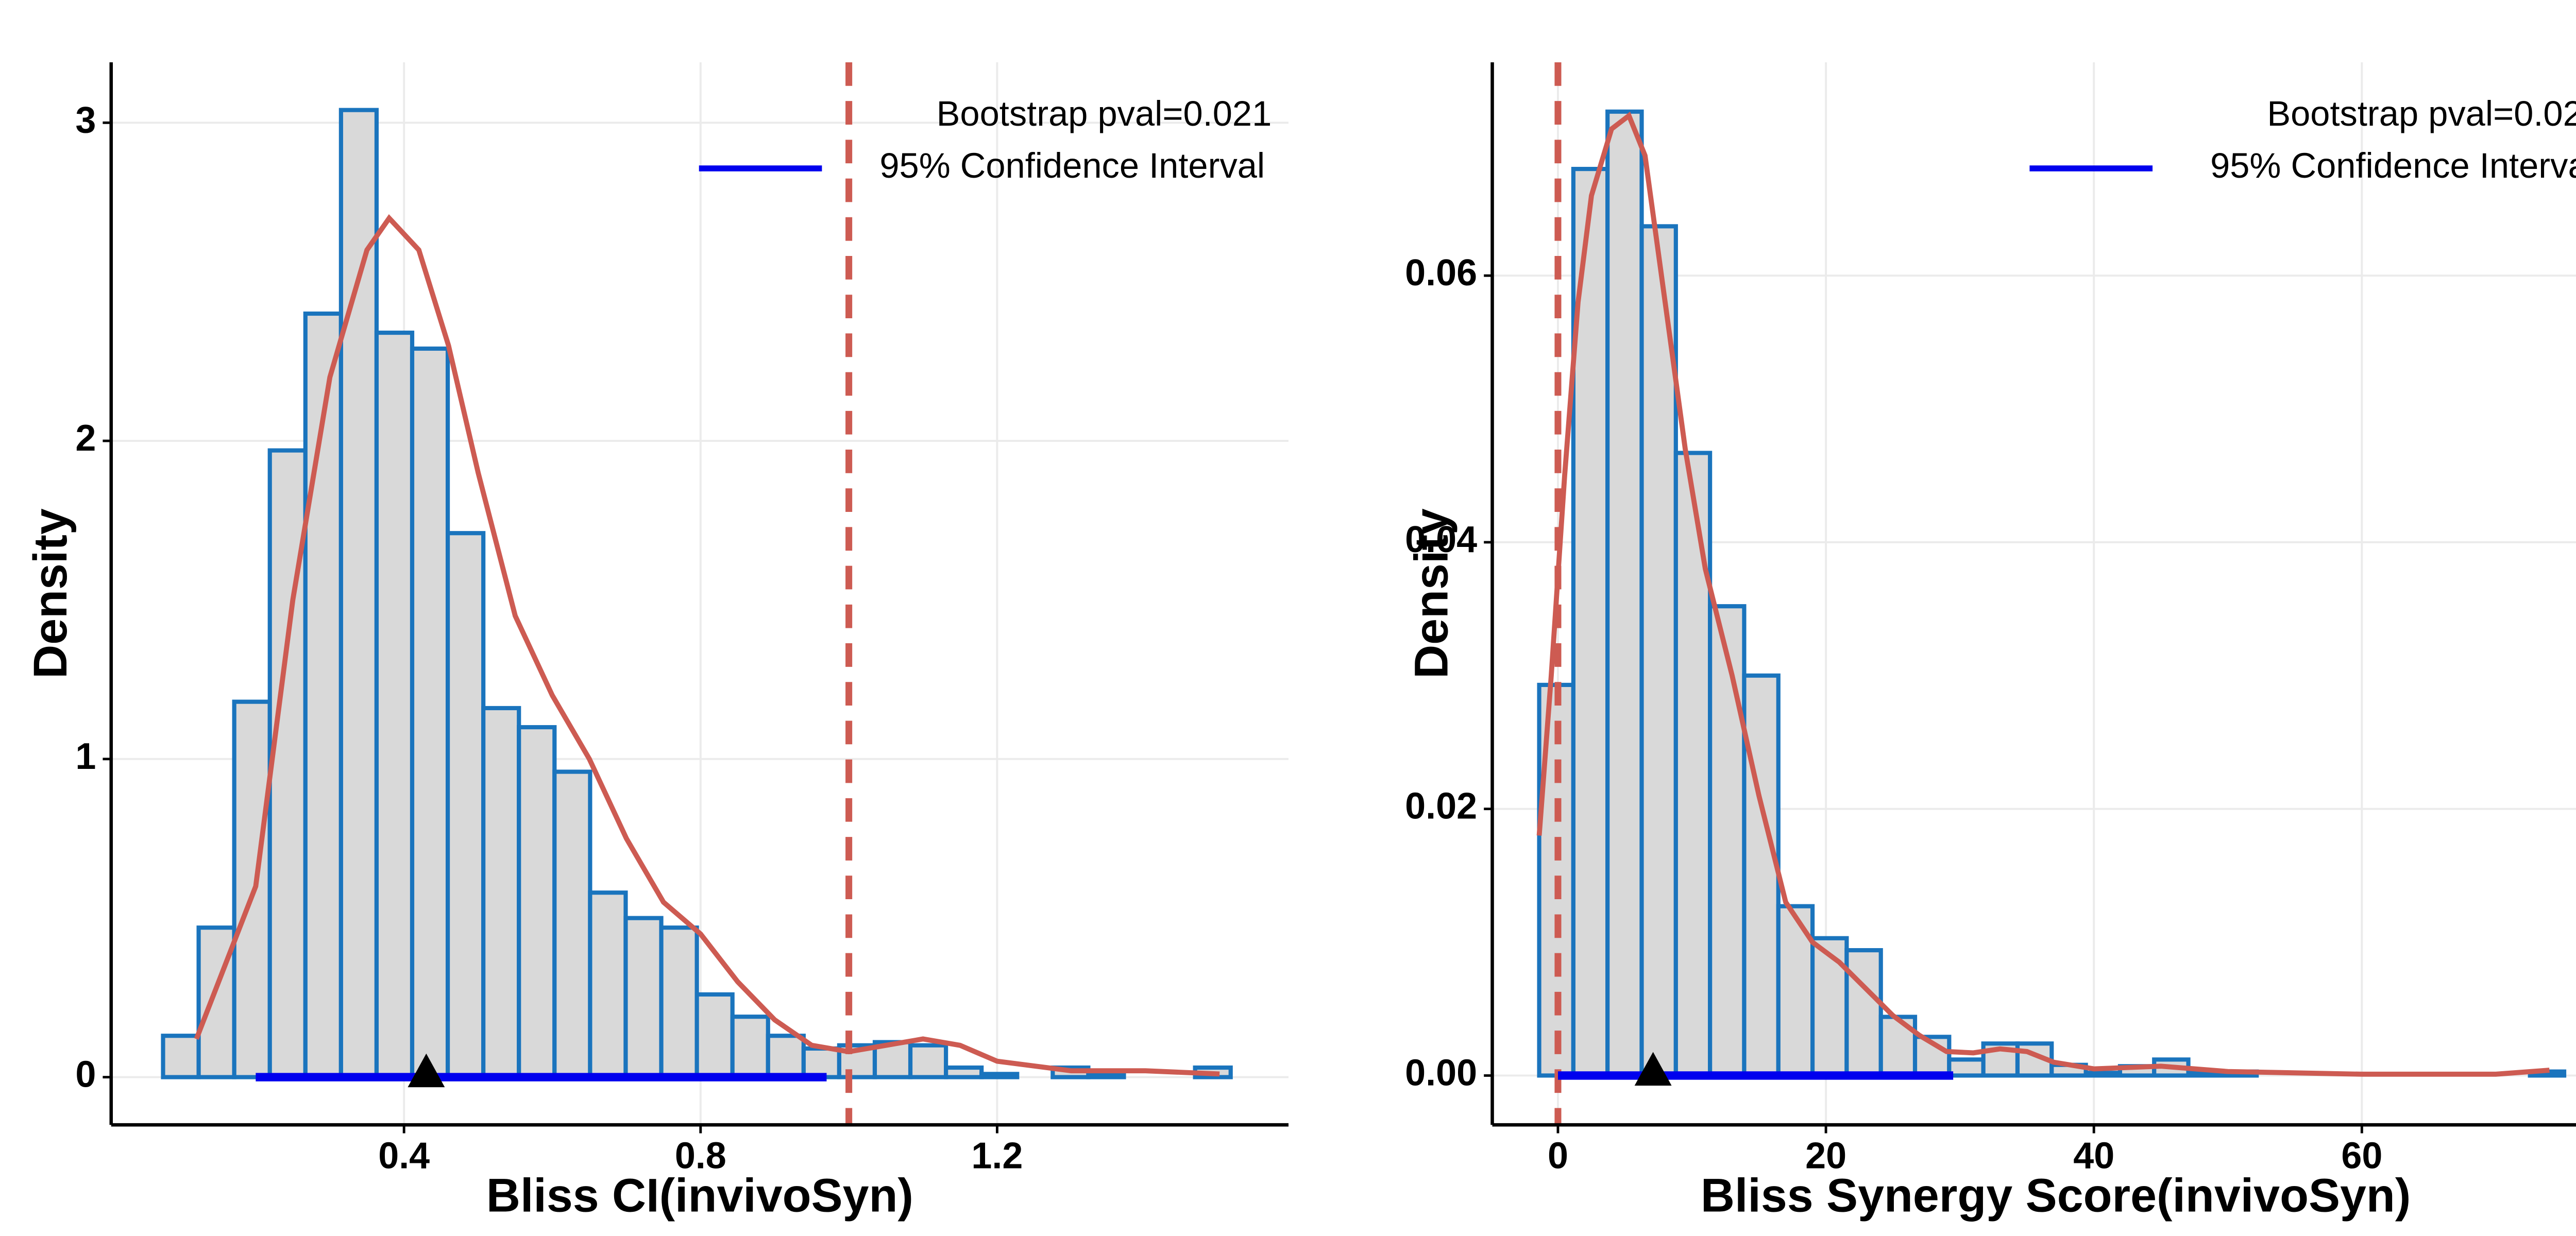  I want to click on x-tick-label: 0.8, so click(700, 1156).